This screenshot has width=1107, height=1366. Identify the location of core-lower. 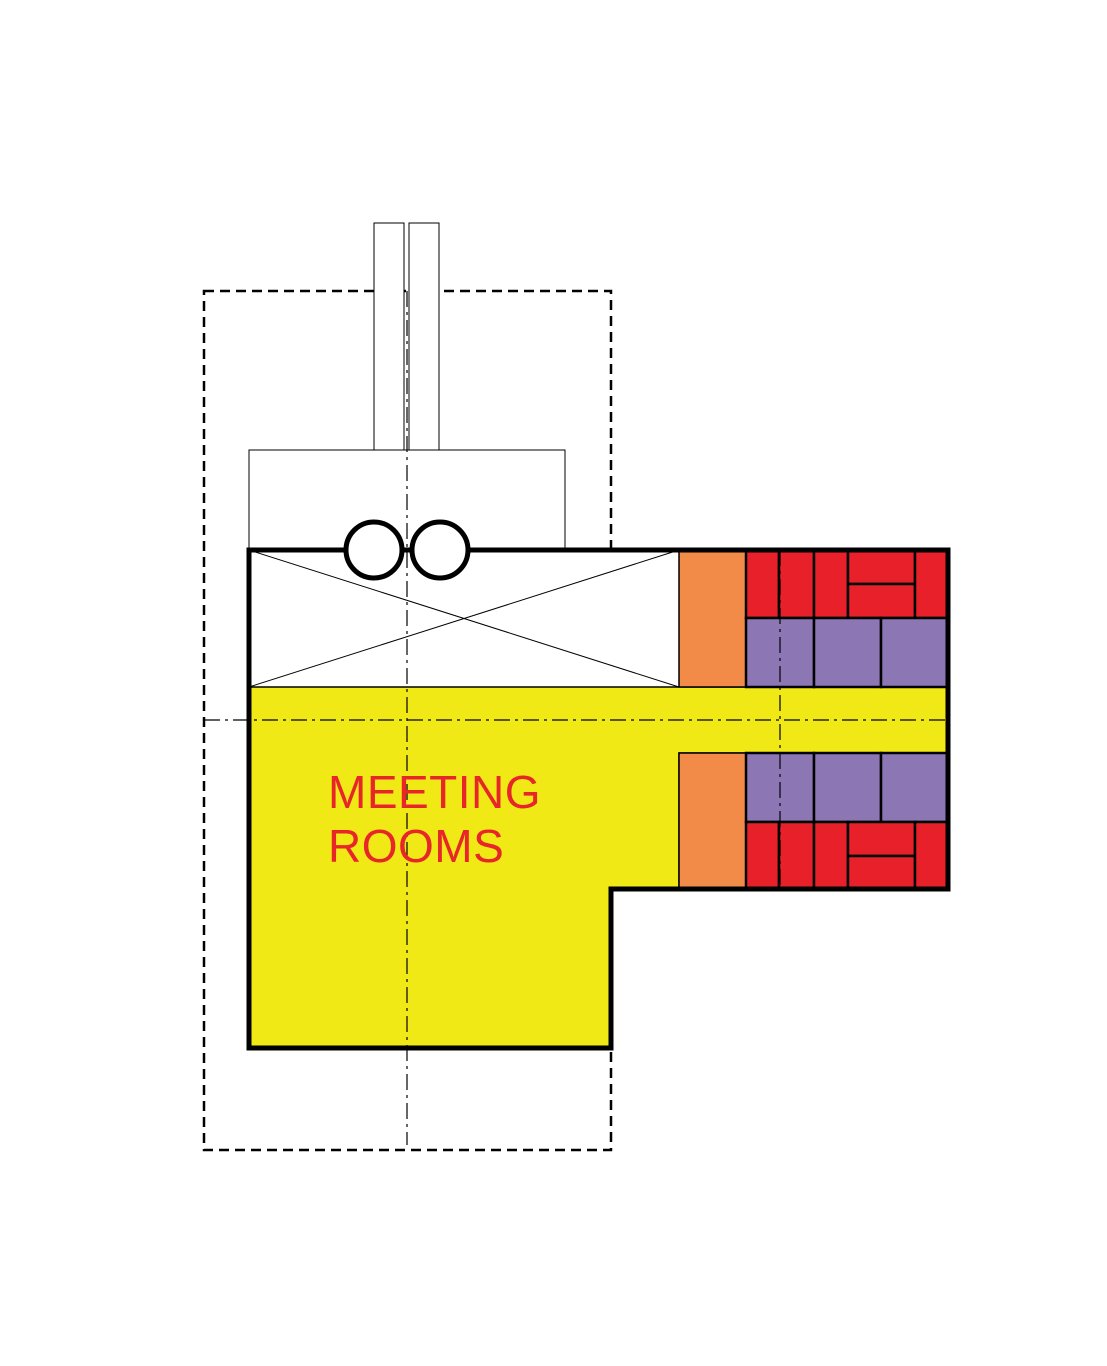
(712, 821).